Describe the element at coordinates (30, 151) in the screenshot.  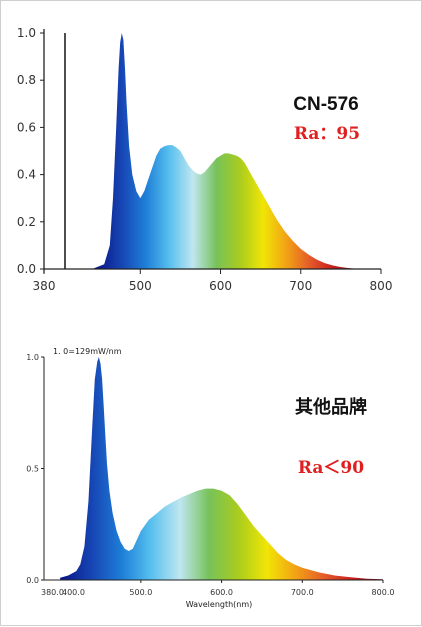
I see `y-ticks-top: 0.0 0.2 0.4 0.6 0.8 1.0` at that location.